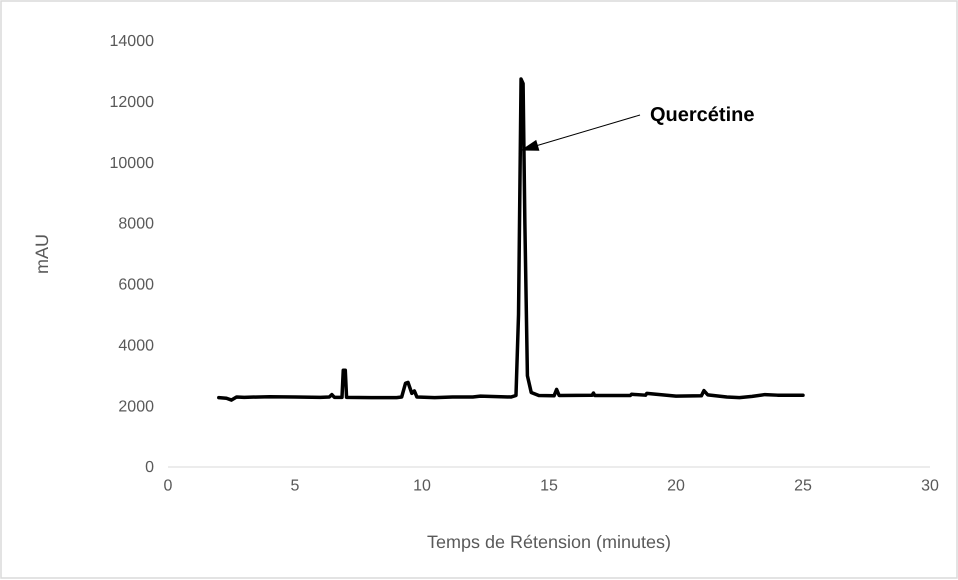 The height and width of the screenshot is (580, 958). Describe the element at coordinates (702, 115) in the screenshot. I see `annotation: Quercétine` at that location.